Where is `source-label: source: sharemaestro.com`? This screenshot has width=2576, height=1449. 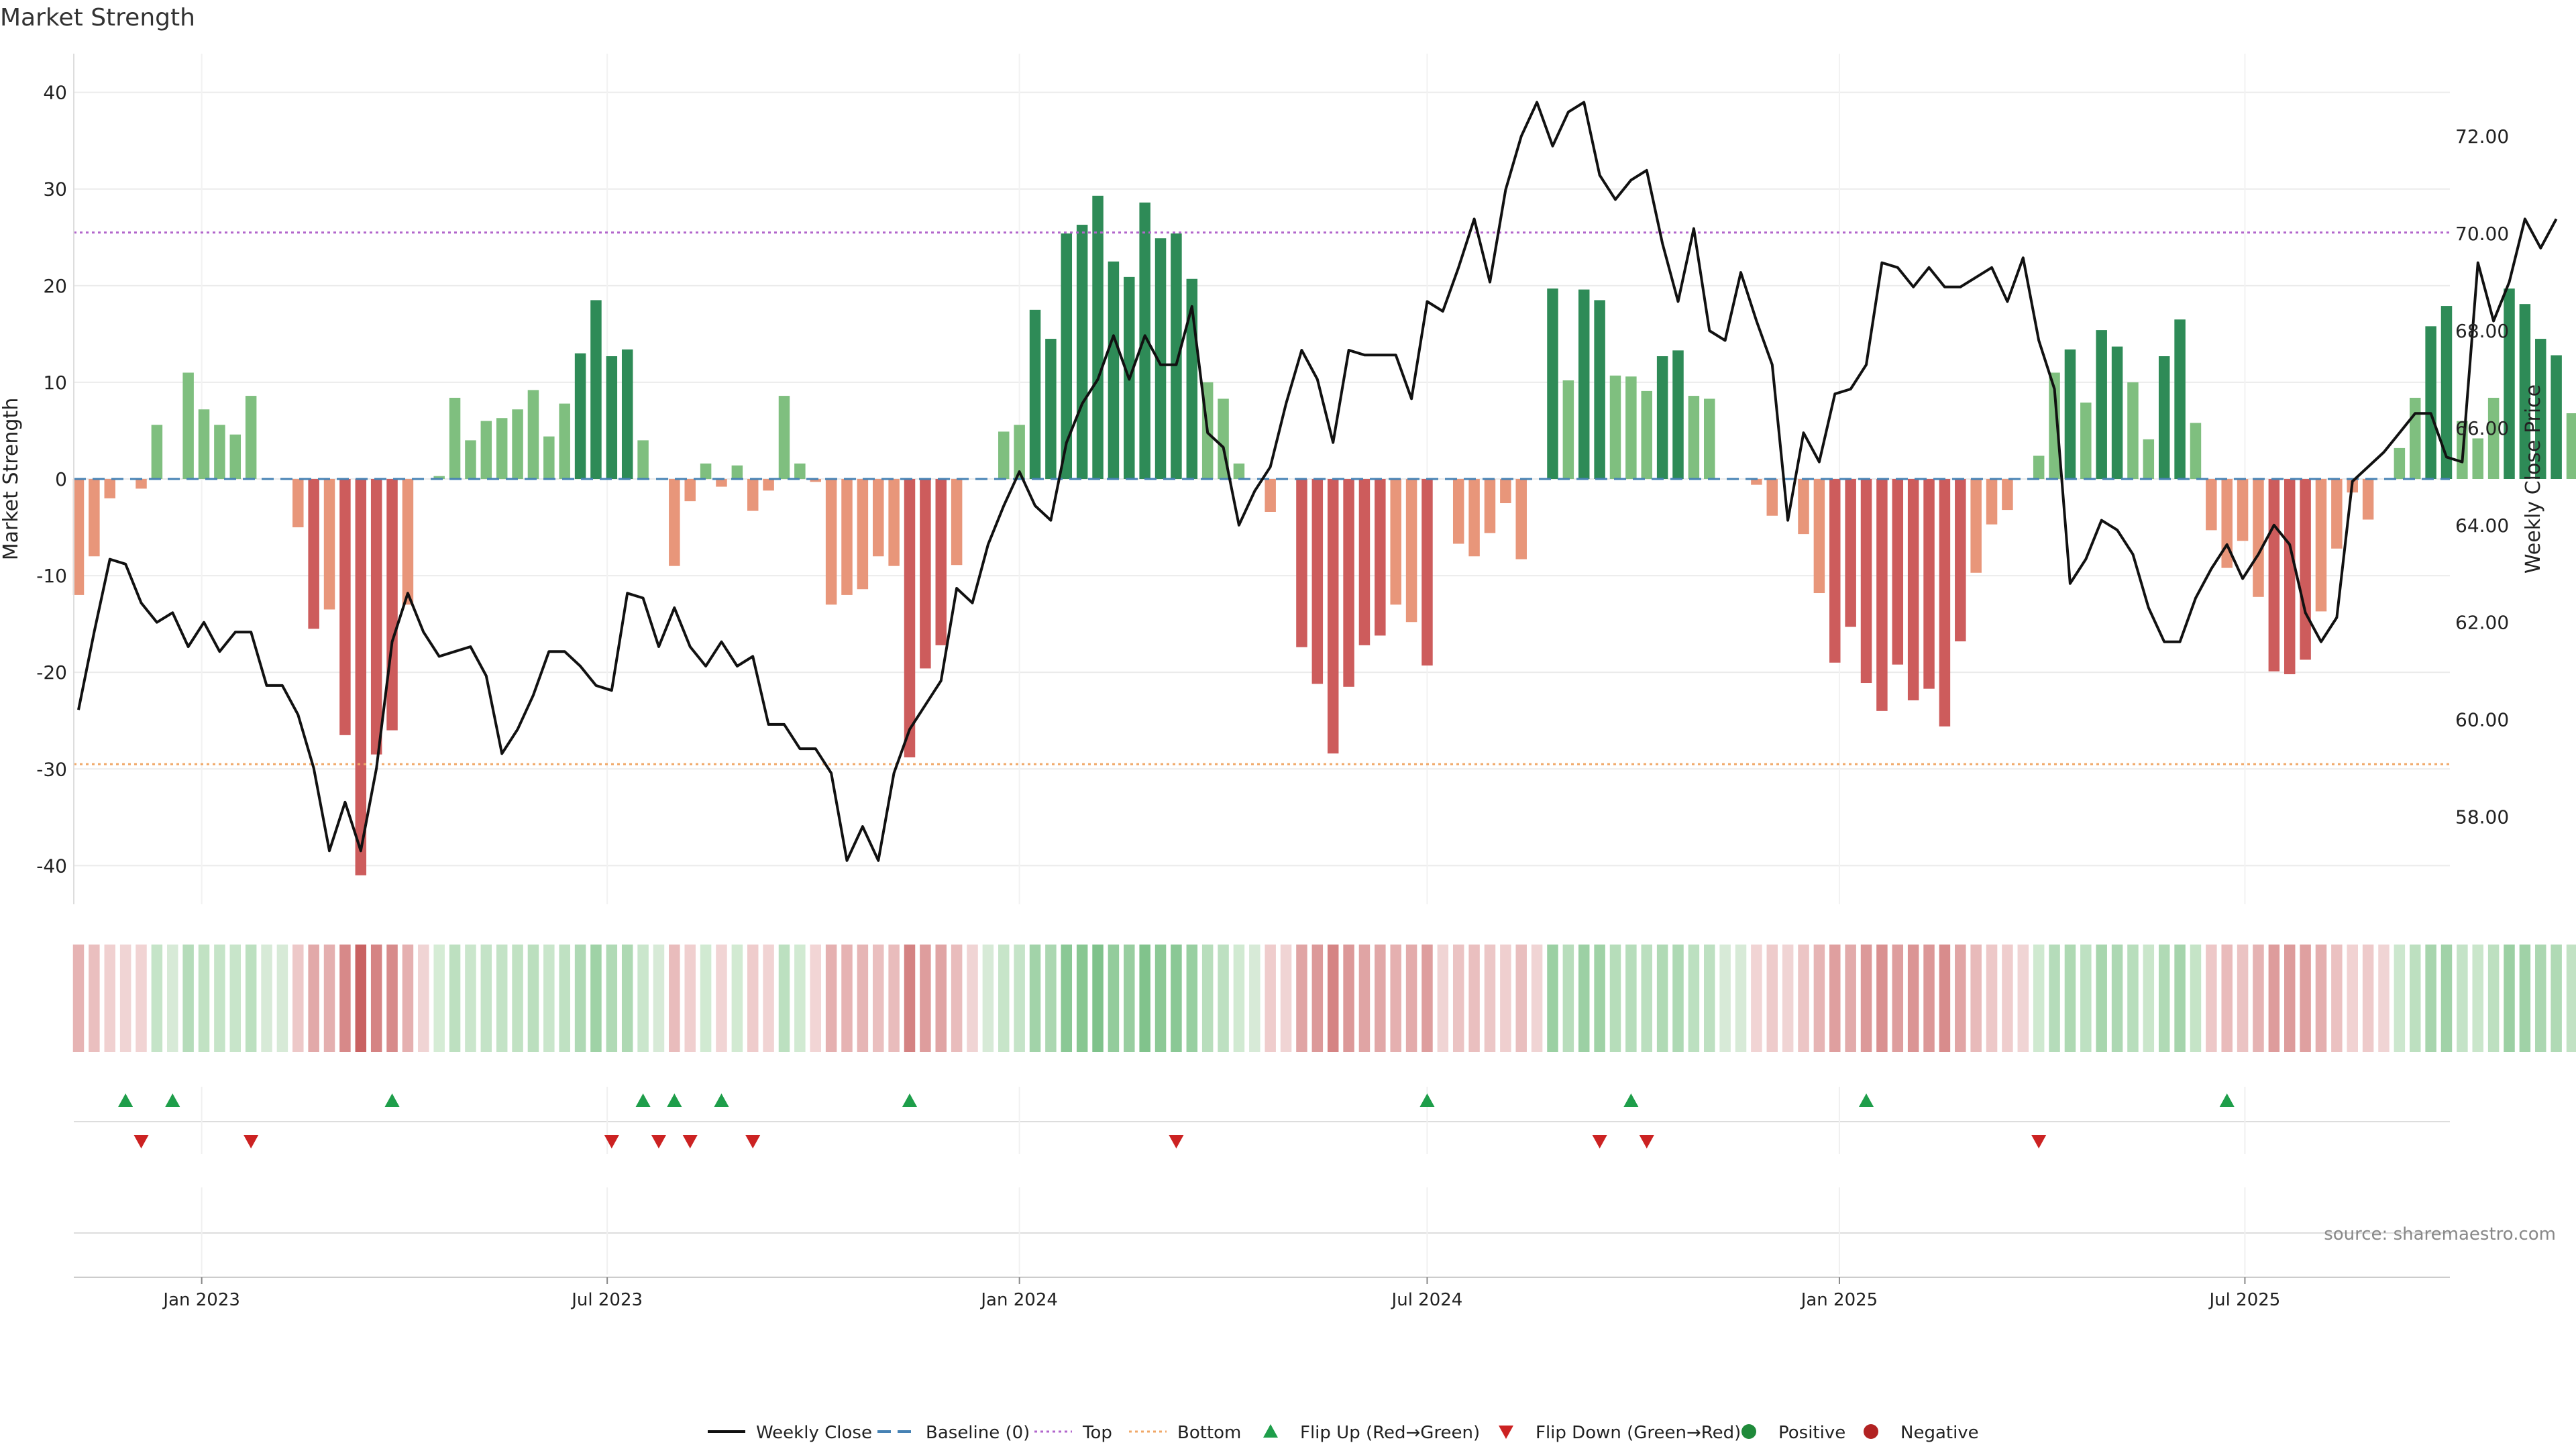 source-label: source: sharemaestro.com is located at coordinates (2440, 1234).